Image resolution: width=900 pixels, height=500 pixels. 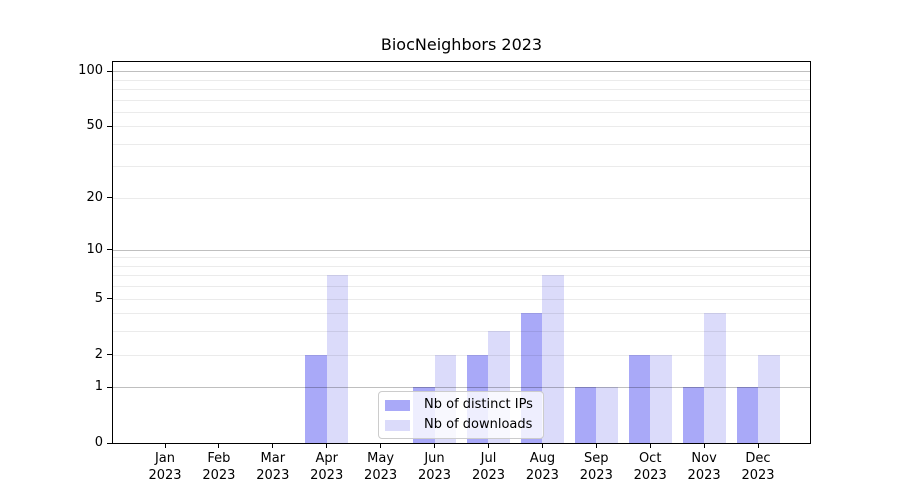 I want to click on x-tick-label-feb: Feb 2023, so click(x=219, y=467).